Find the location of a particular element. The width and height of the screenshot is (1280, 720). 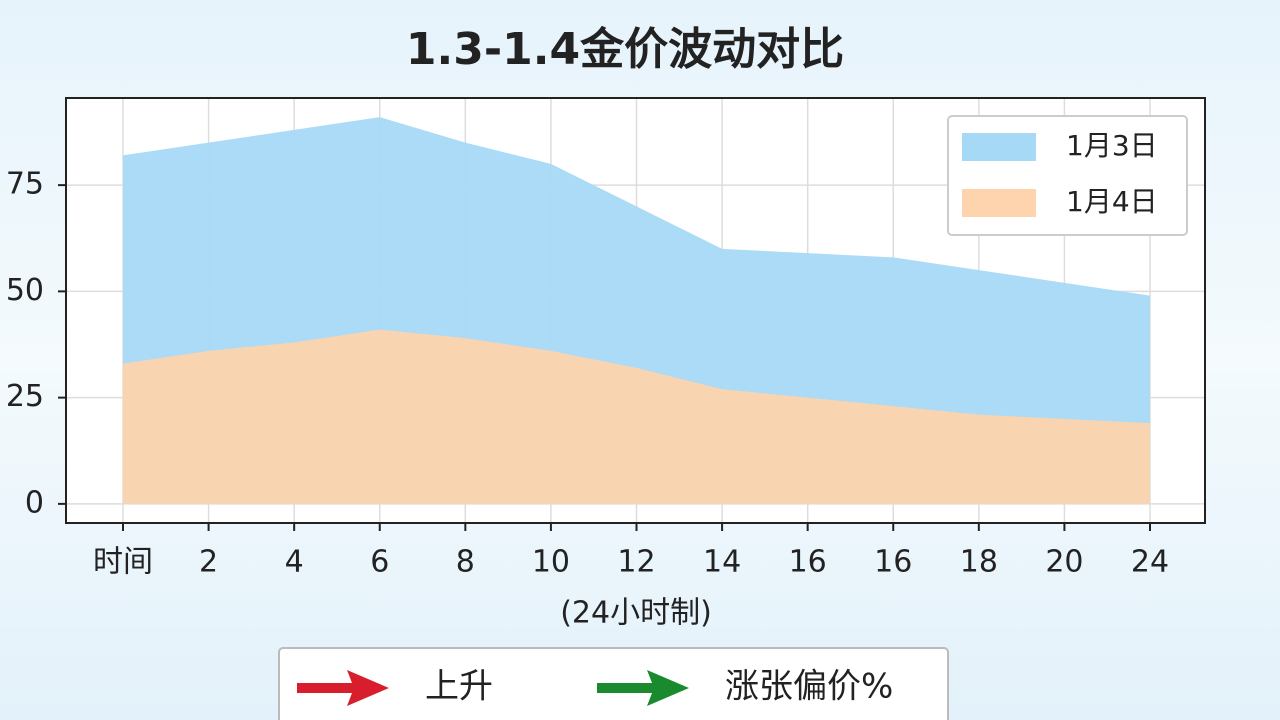

y-tick-label: 75 is located at coordinates (25, 184).